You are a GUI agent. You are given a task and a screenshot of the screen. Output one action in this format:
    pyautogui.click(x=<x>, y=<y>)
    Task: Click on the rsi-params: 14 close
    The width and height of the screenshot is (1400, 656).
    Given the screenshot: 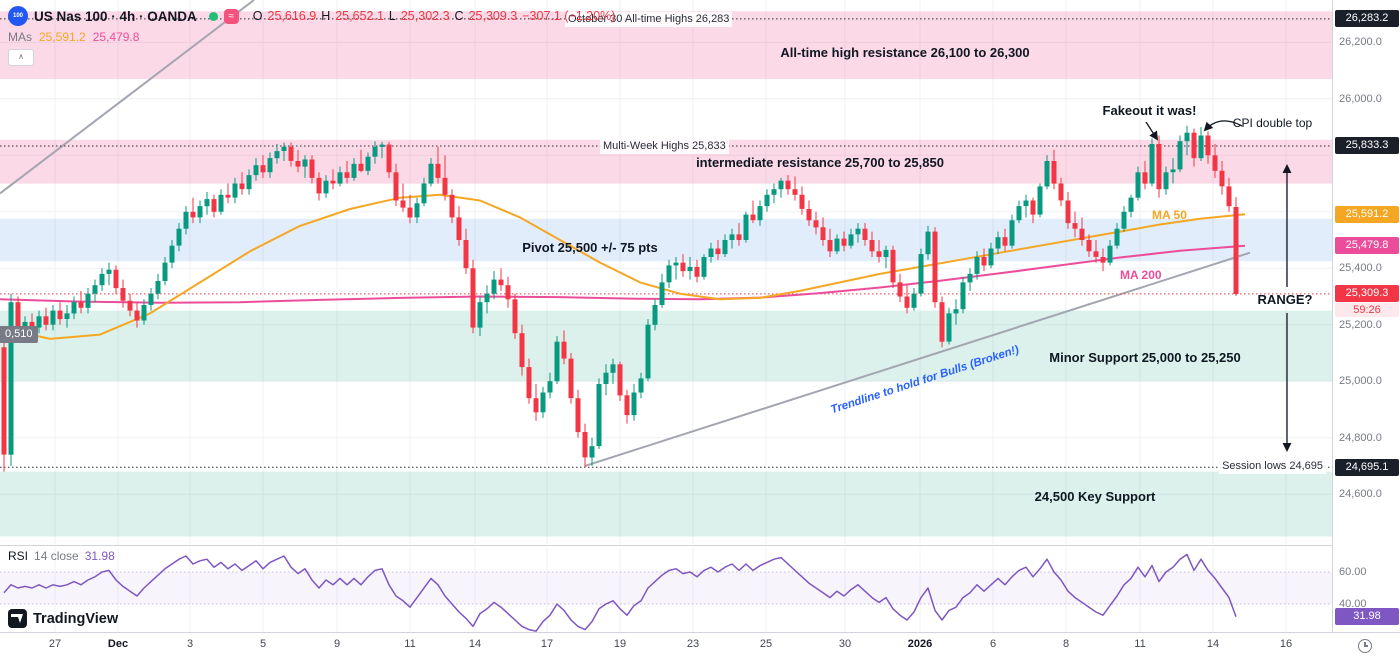 What is the action you would take?
    pyautogui.click(x=56, y=556)
    